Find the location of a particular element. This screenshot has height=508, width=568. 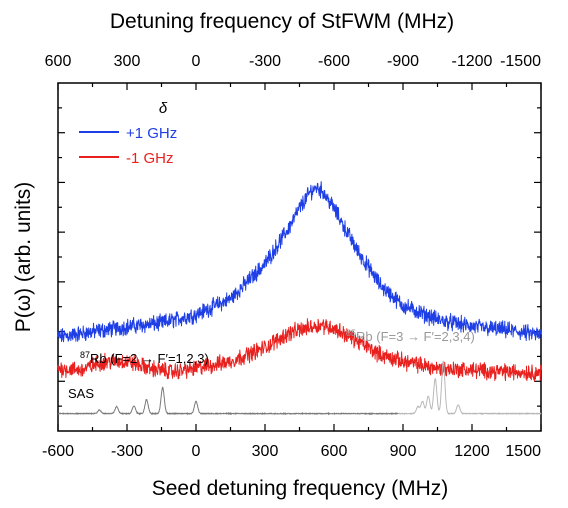

sas-line-rb87 is located at coordinates (228, 401).